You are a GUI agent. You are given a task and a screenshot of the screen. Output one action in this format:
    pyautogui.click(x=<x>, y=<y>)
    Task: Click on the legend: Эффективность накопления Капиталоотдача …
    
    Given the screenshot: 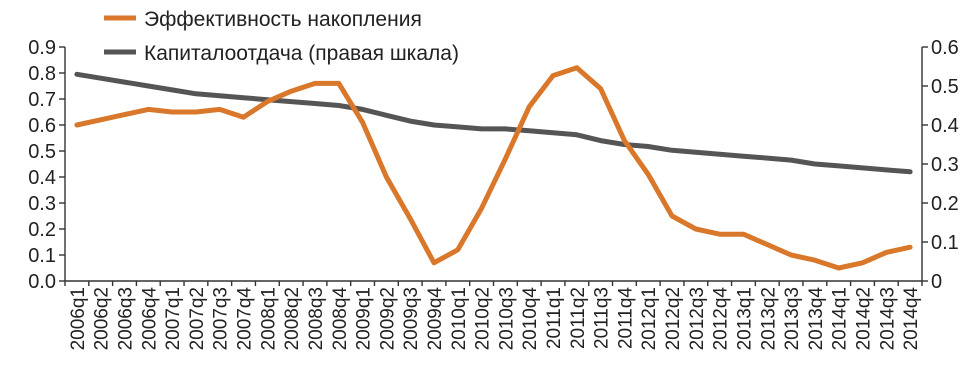 What is the action you would take?
    pyautogui.click(x=281, y=36)
    